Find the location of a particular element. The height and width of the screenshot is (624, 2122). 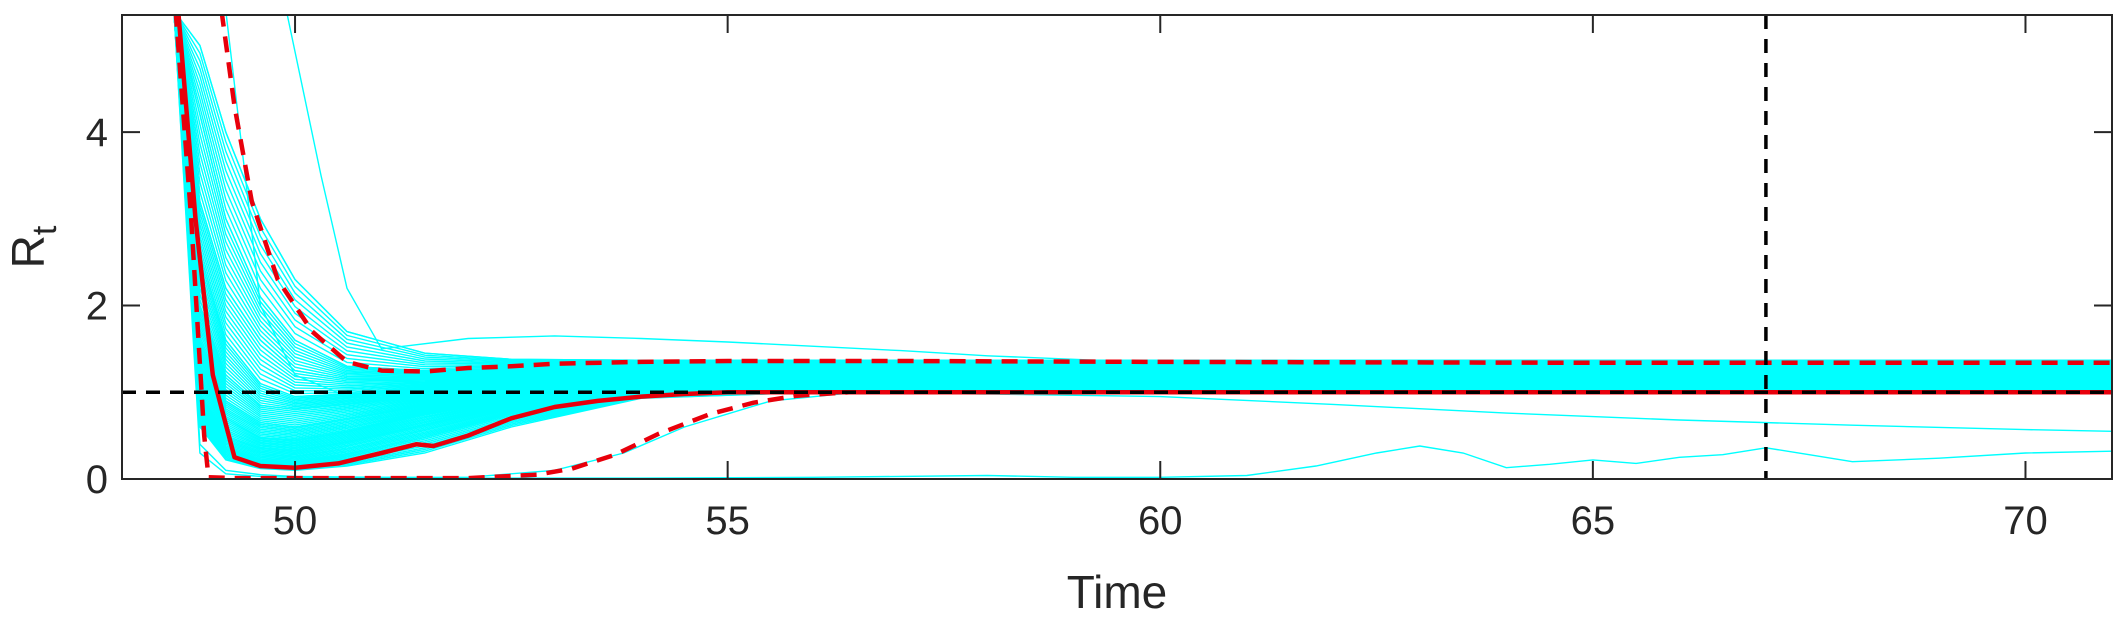

y-tick-label: 0 is located at coordinates (97, 480).